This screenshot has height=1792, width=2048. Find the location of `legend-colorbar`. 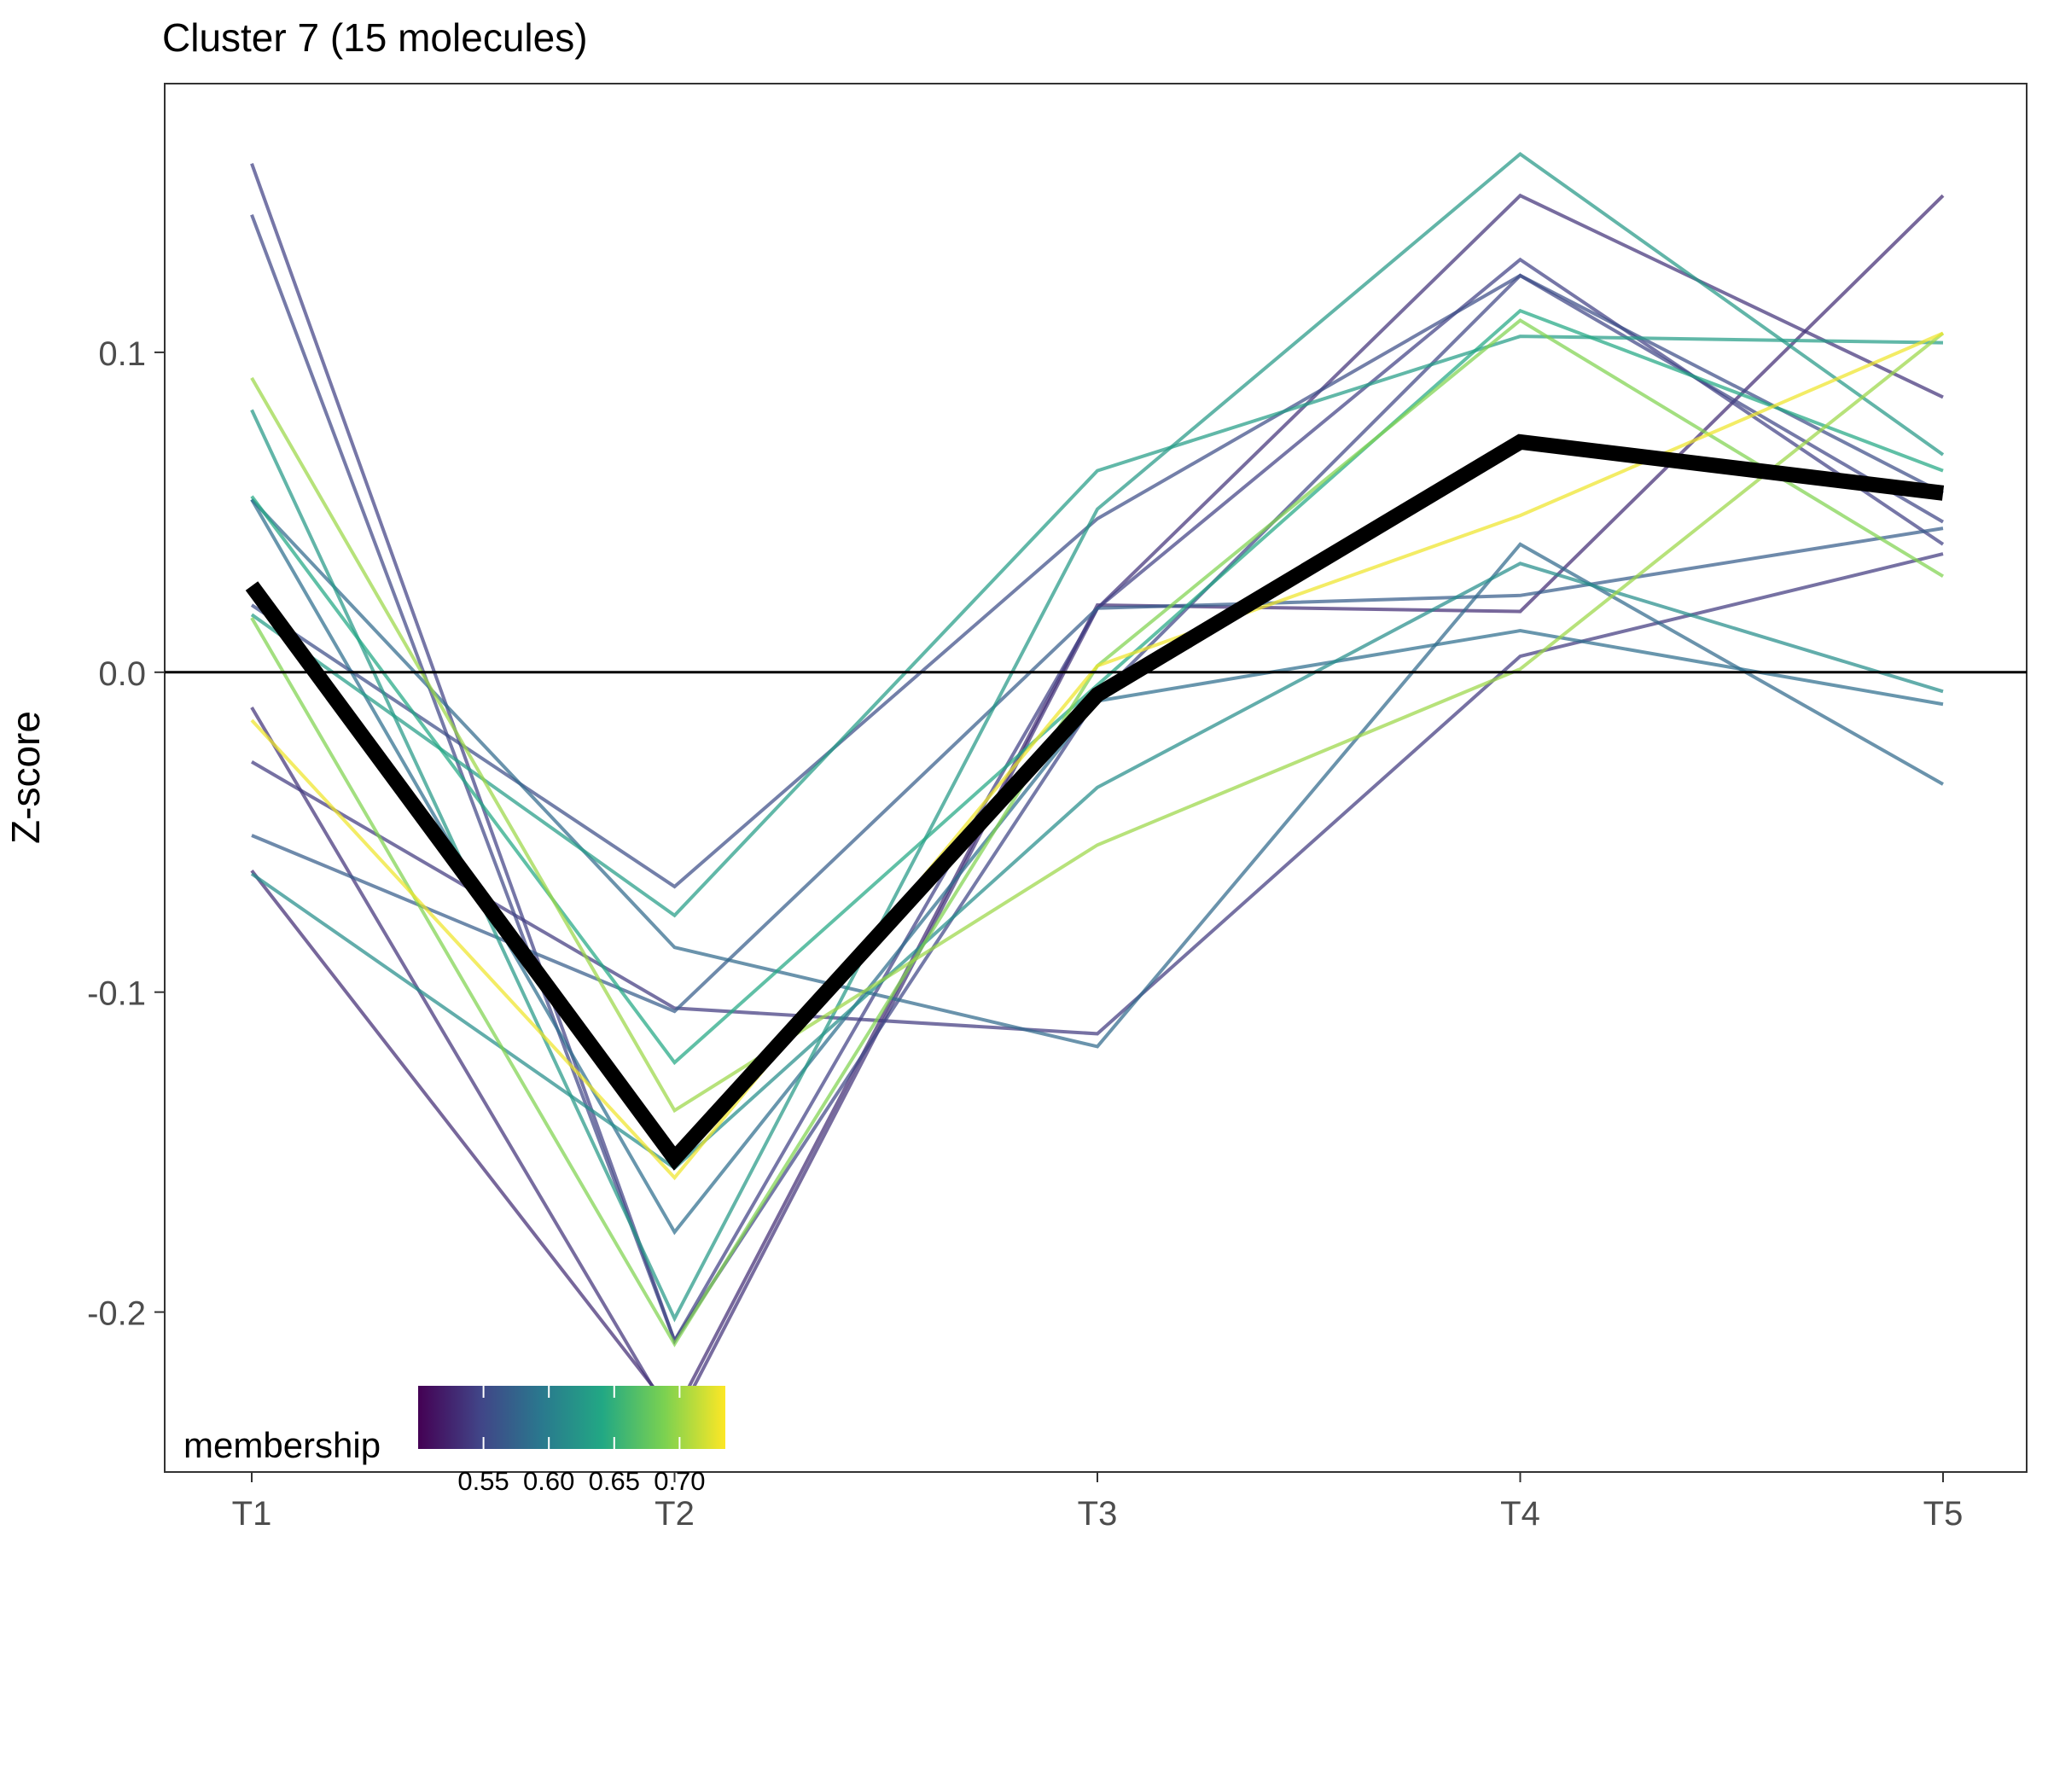

legend-colorbar is located at coordinates (571, 1417).